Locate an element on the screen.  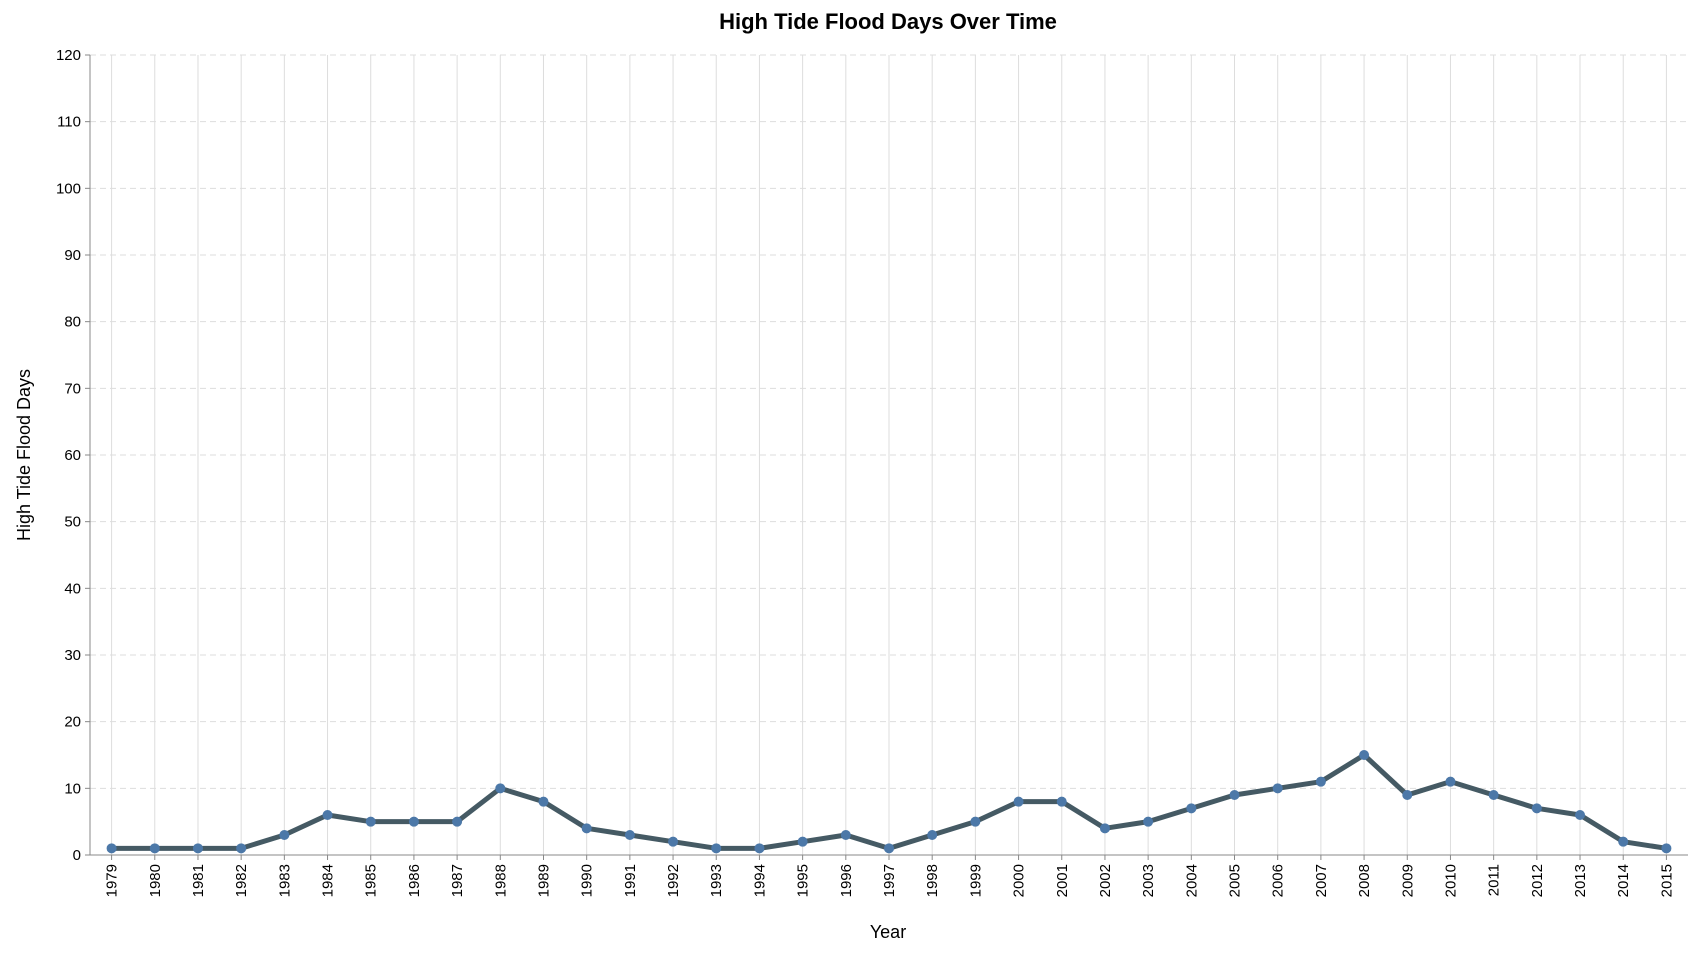
chart-title: High Tide Flood Days Over Time is located at coordinates (888, 21).